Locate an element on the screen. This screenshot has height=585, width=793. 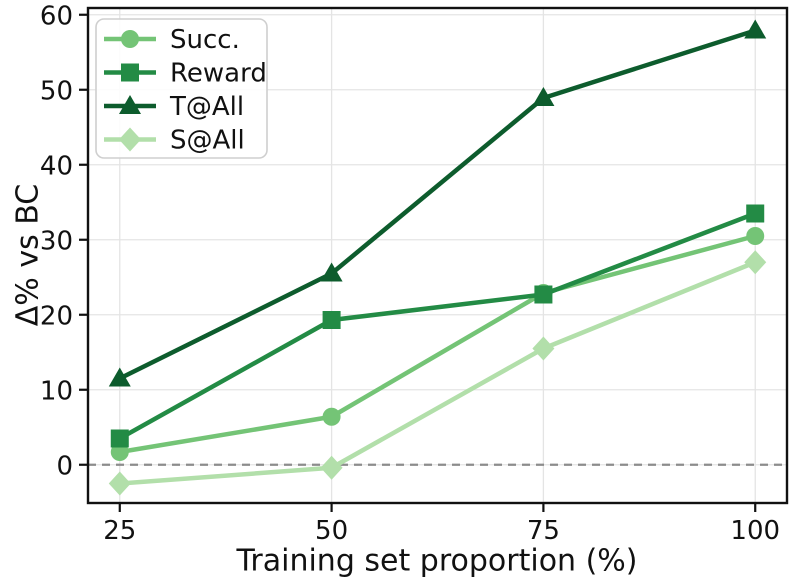
legend-marker-t-all is located at coordinates (130, 104).